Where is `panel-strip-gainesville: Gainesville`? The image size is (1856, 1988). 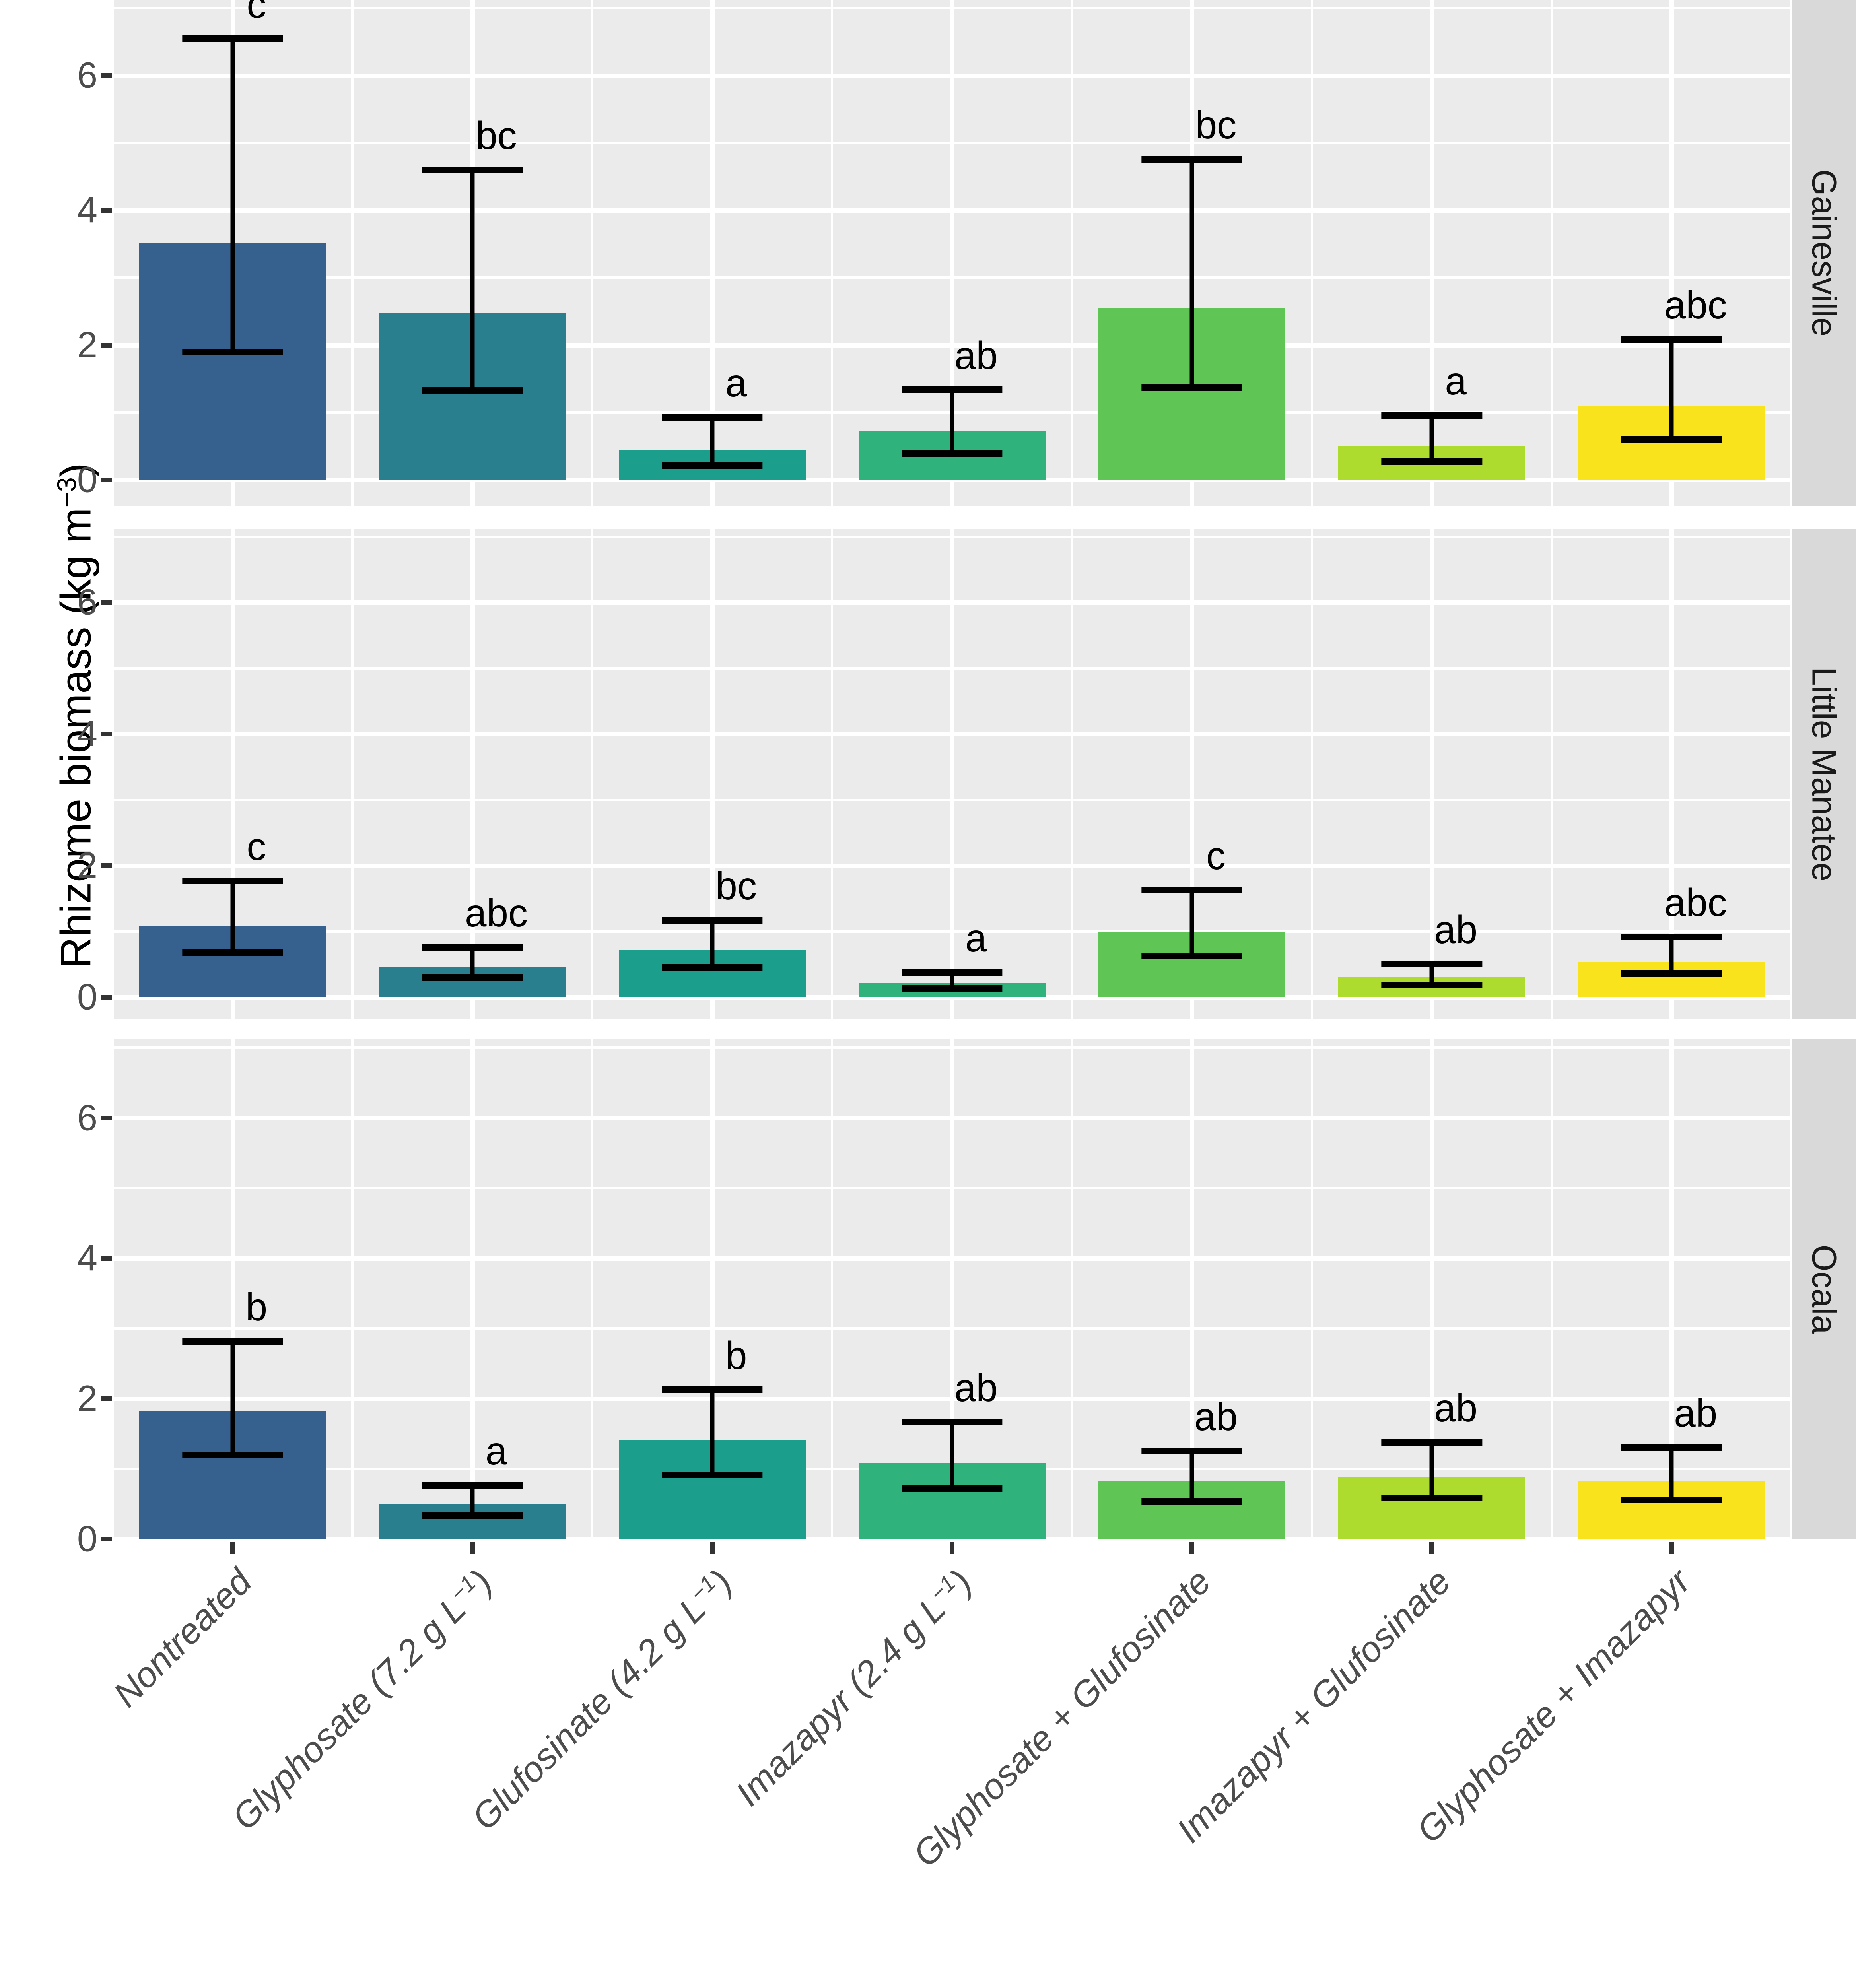 panel-strip-gainesville: Gainesville is located at coordinates (1824, 253).